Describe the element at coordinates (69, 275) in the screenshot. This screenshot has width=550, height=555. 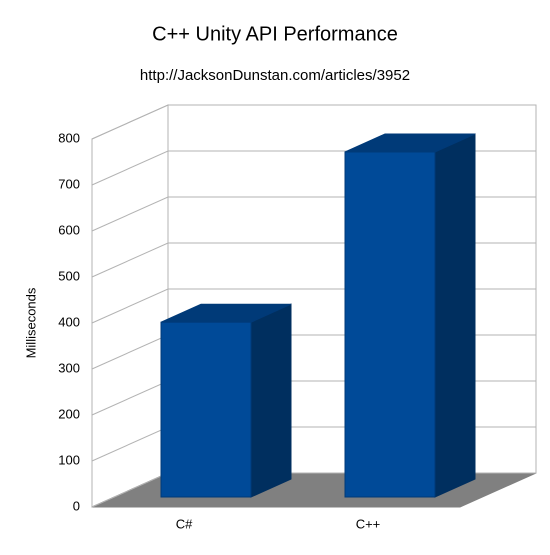
I see `y-tick-label: 500` at that location.